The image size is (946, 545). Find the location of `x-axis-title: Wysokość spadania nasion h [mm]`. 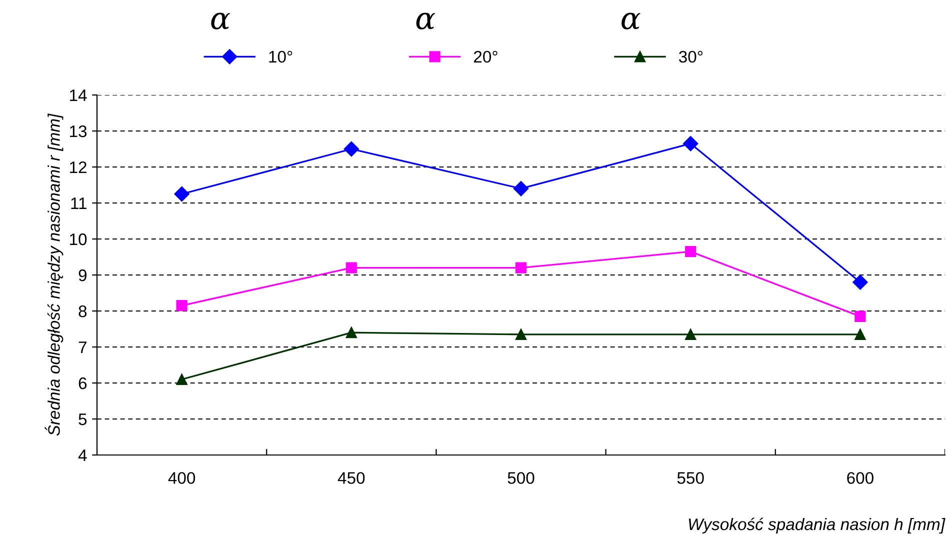

x-axis-title: Wysokość spadania nasion h [mm] is located at coordinates (817, 526).